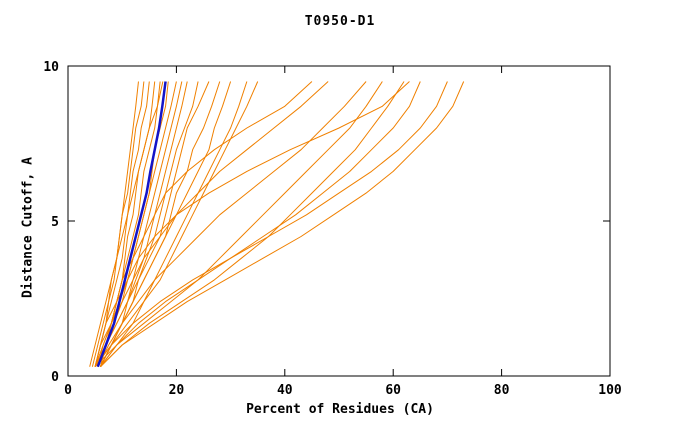  I want to click on y-tick-label: 0, so click(55, 377).